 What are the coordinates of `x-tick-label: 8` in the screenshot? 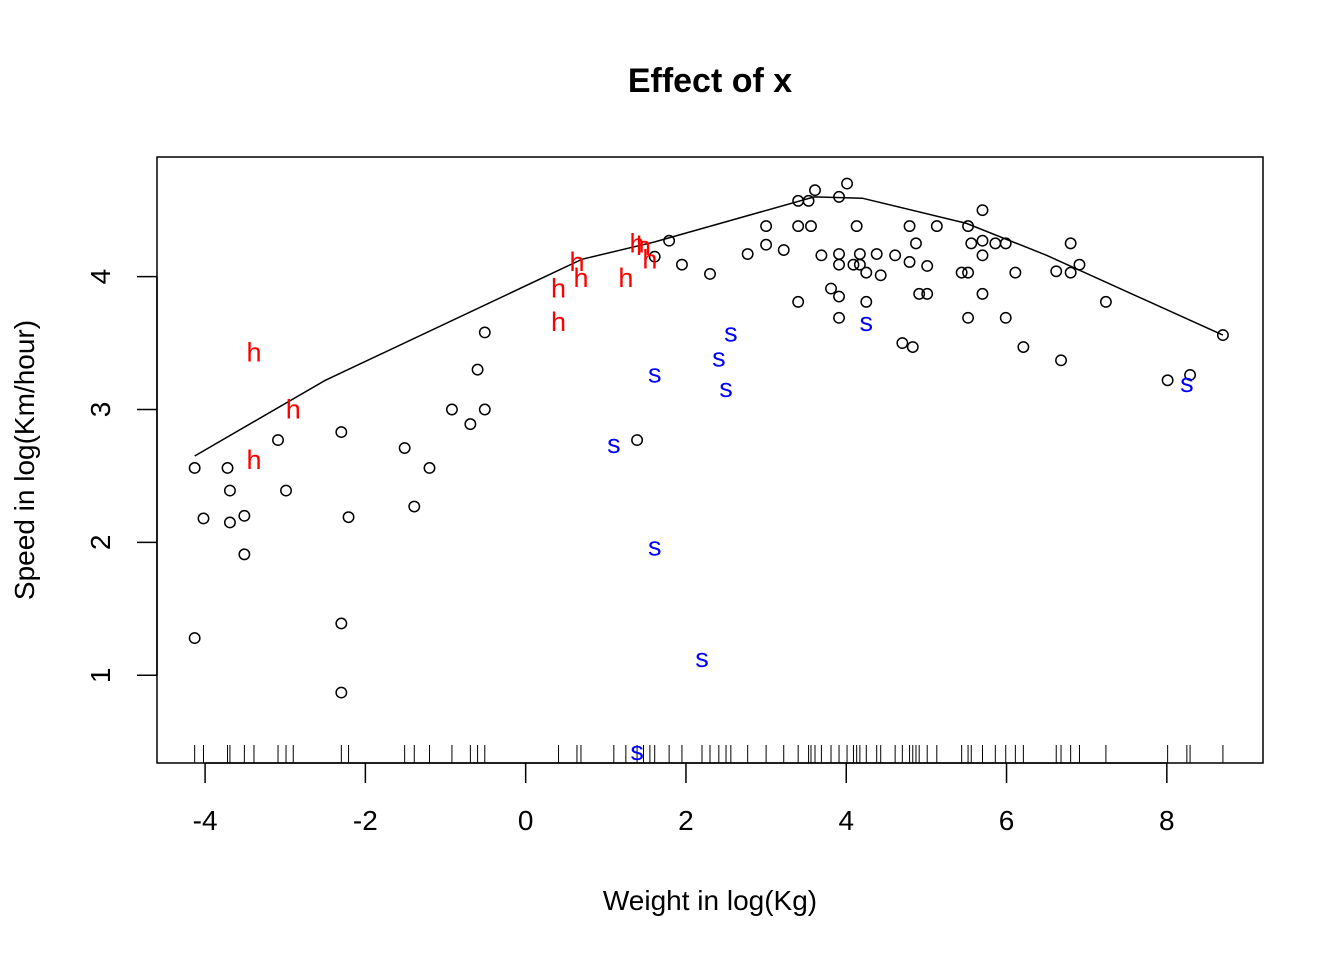 It's located at (1167, 820).